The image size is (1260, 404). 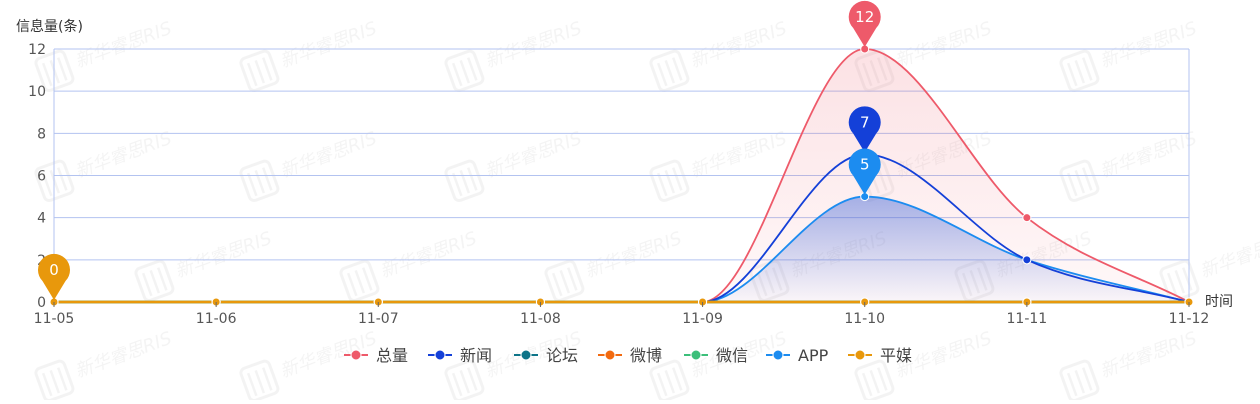 What do you see at coordinates (216, 319) in the screenshot?
I see `x-tick-label: 11-06` at bounding box center [216, 319].